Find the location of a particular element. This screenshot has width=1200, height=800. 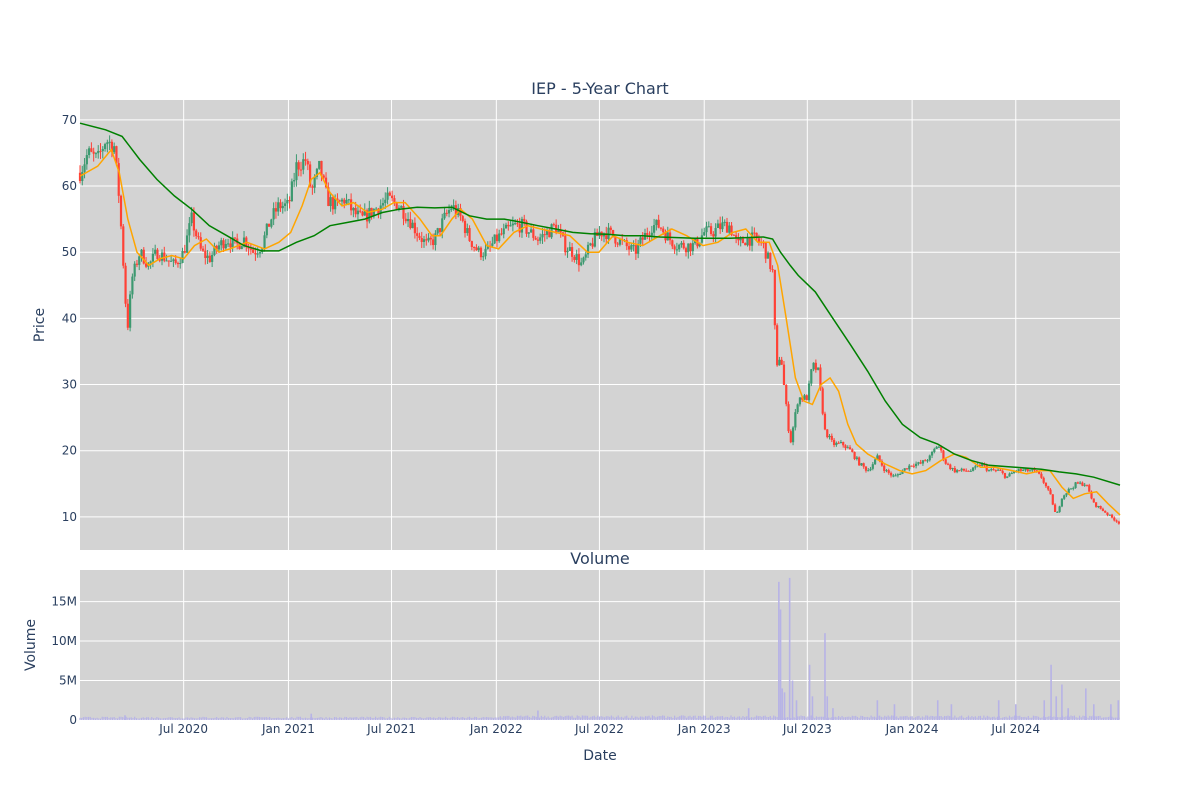

x-tick-label: Jul 2022 is located at coordinates (599, 729).